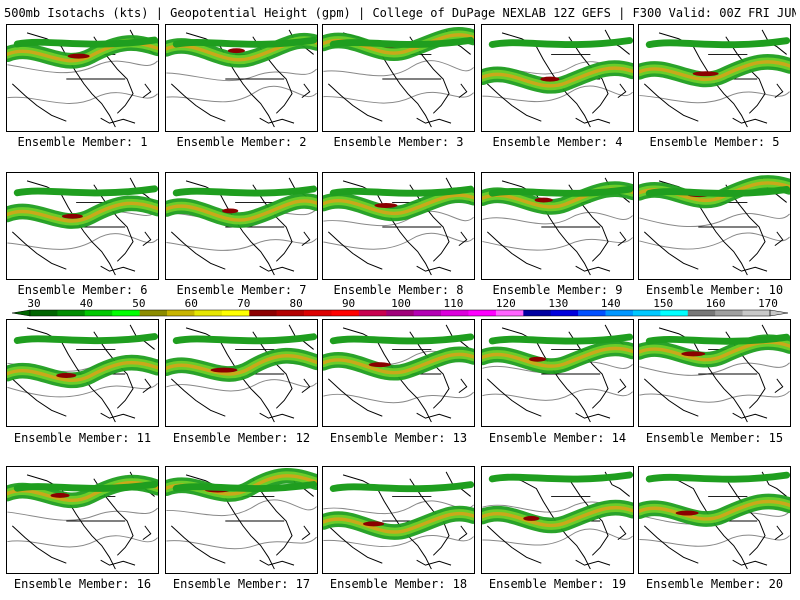  What do you see at coordinates (82, 438) in the screenshot?
I see `ensemble-member-label: Ensemble Member: 11` at bounding box center [82, 438].